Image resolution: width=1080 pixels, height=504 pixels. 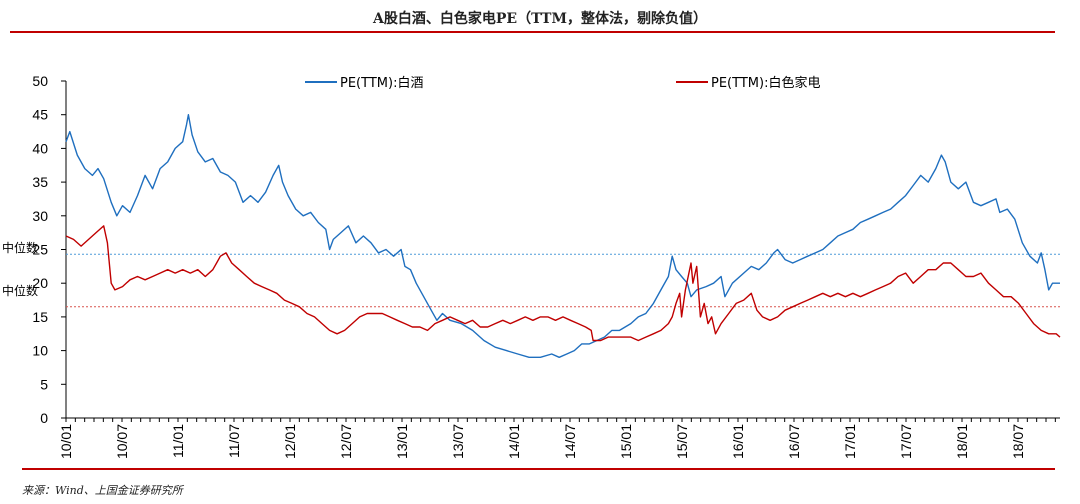 What do you see at coordinates (532, 32) in the screenshot?
I see `top-divider` at bounding box center [532, 32].